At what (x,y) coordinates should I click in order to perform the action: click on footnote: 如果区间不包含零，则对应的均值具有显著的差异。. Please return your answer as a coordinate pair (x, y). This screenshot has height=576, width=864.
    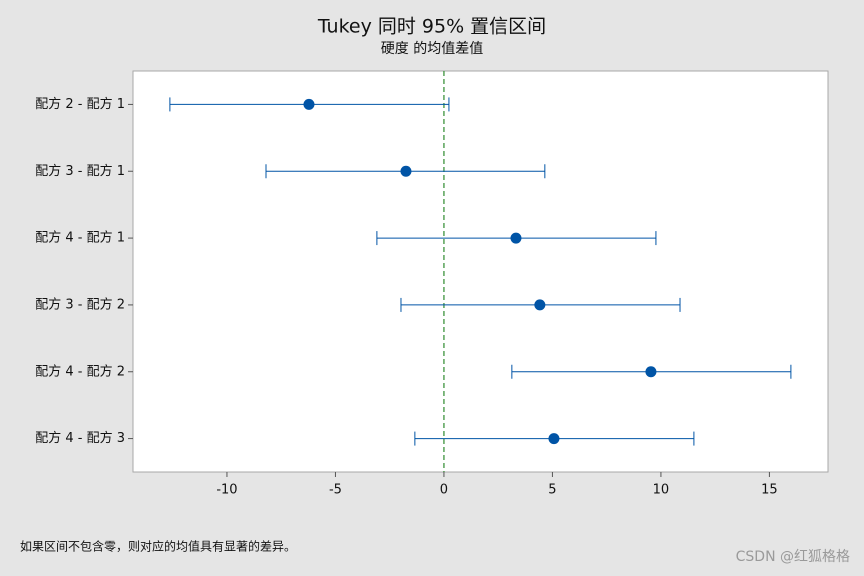
    Looking at the image, I should click on (158, 546).